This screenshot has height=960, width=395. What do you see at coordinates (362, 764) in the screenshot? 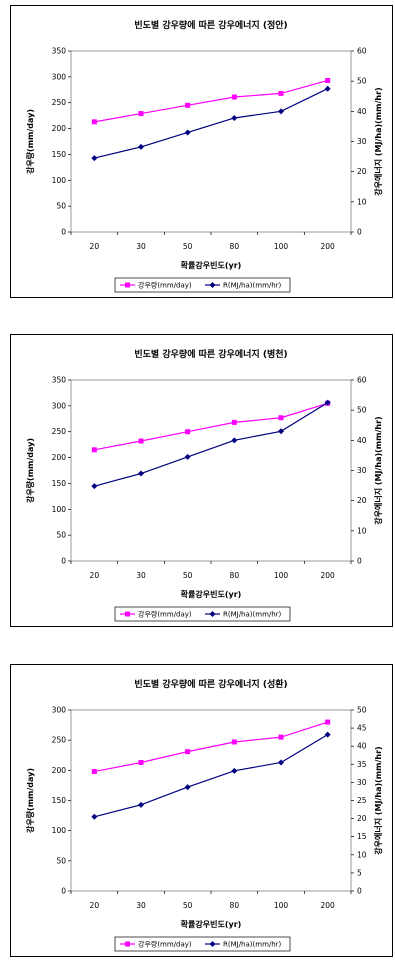
I see `y-tick-label-right: 35` at bounding box center [362, 764].